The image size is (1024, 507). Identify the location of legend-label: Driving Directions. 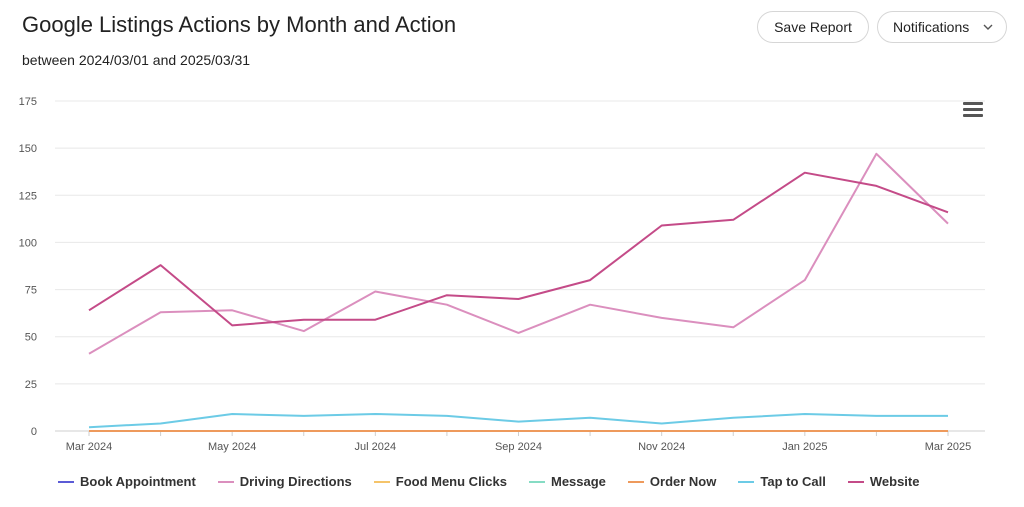
(295, 481).